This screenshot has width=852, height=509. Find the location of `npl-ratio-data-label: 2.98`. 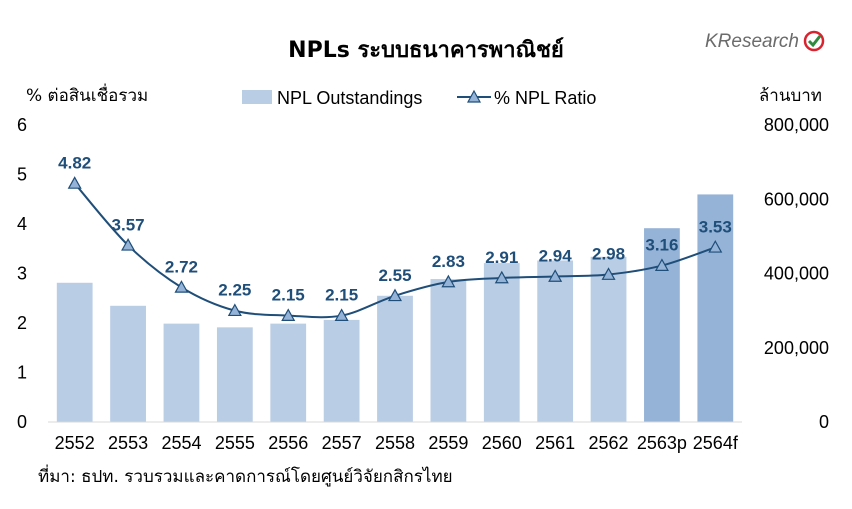

npl-ratio-data-label: 2.98 is located at coordinates (608, 253).